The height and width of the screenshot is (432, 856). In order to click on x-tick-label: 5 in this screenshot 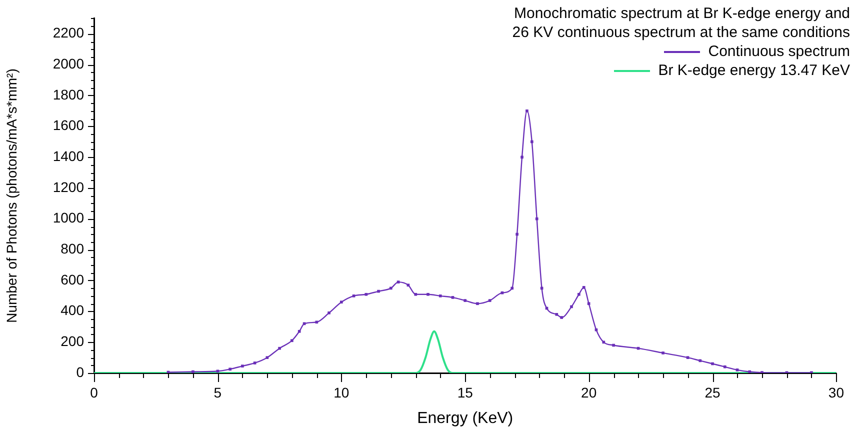, I will do `click(218, 392)`.